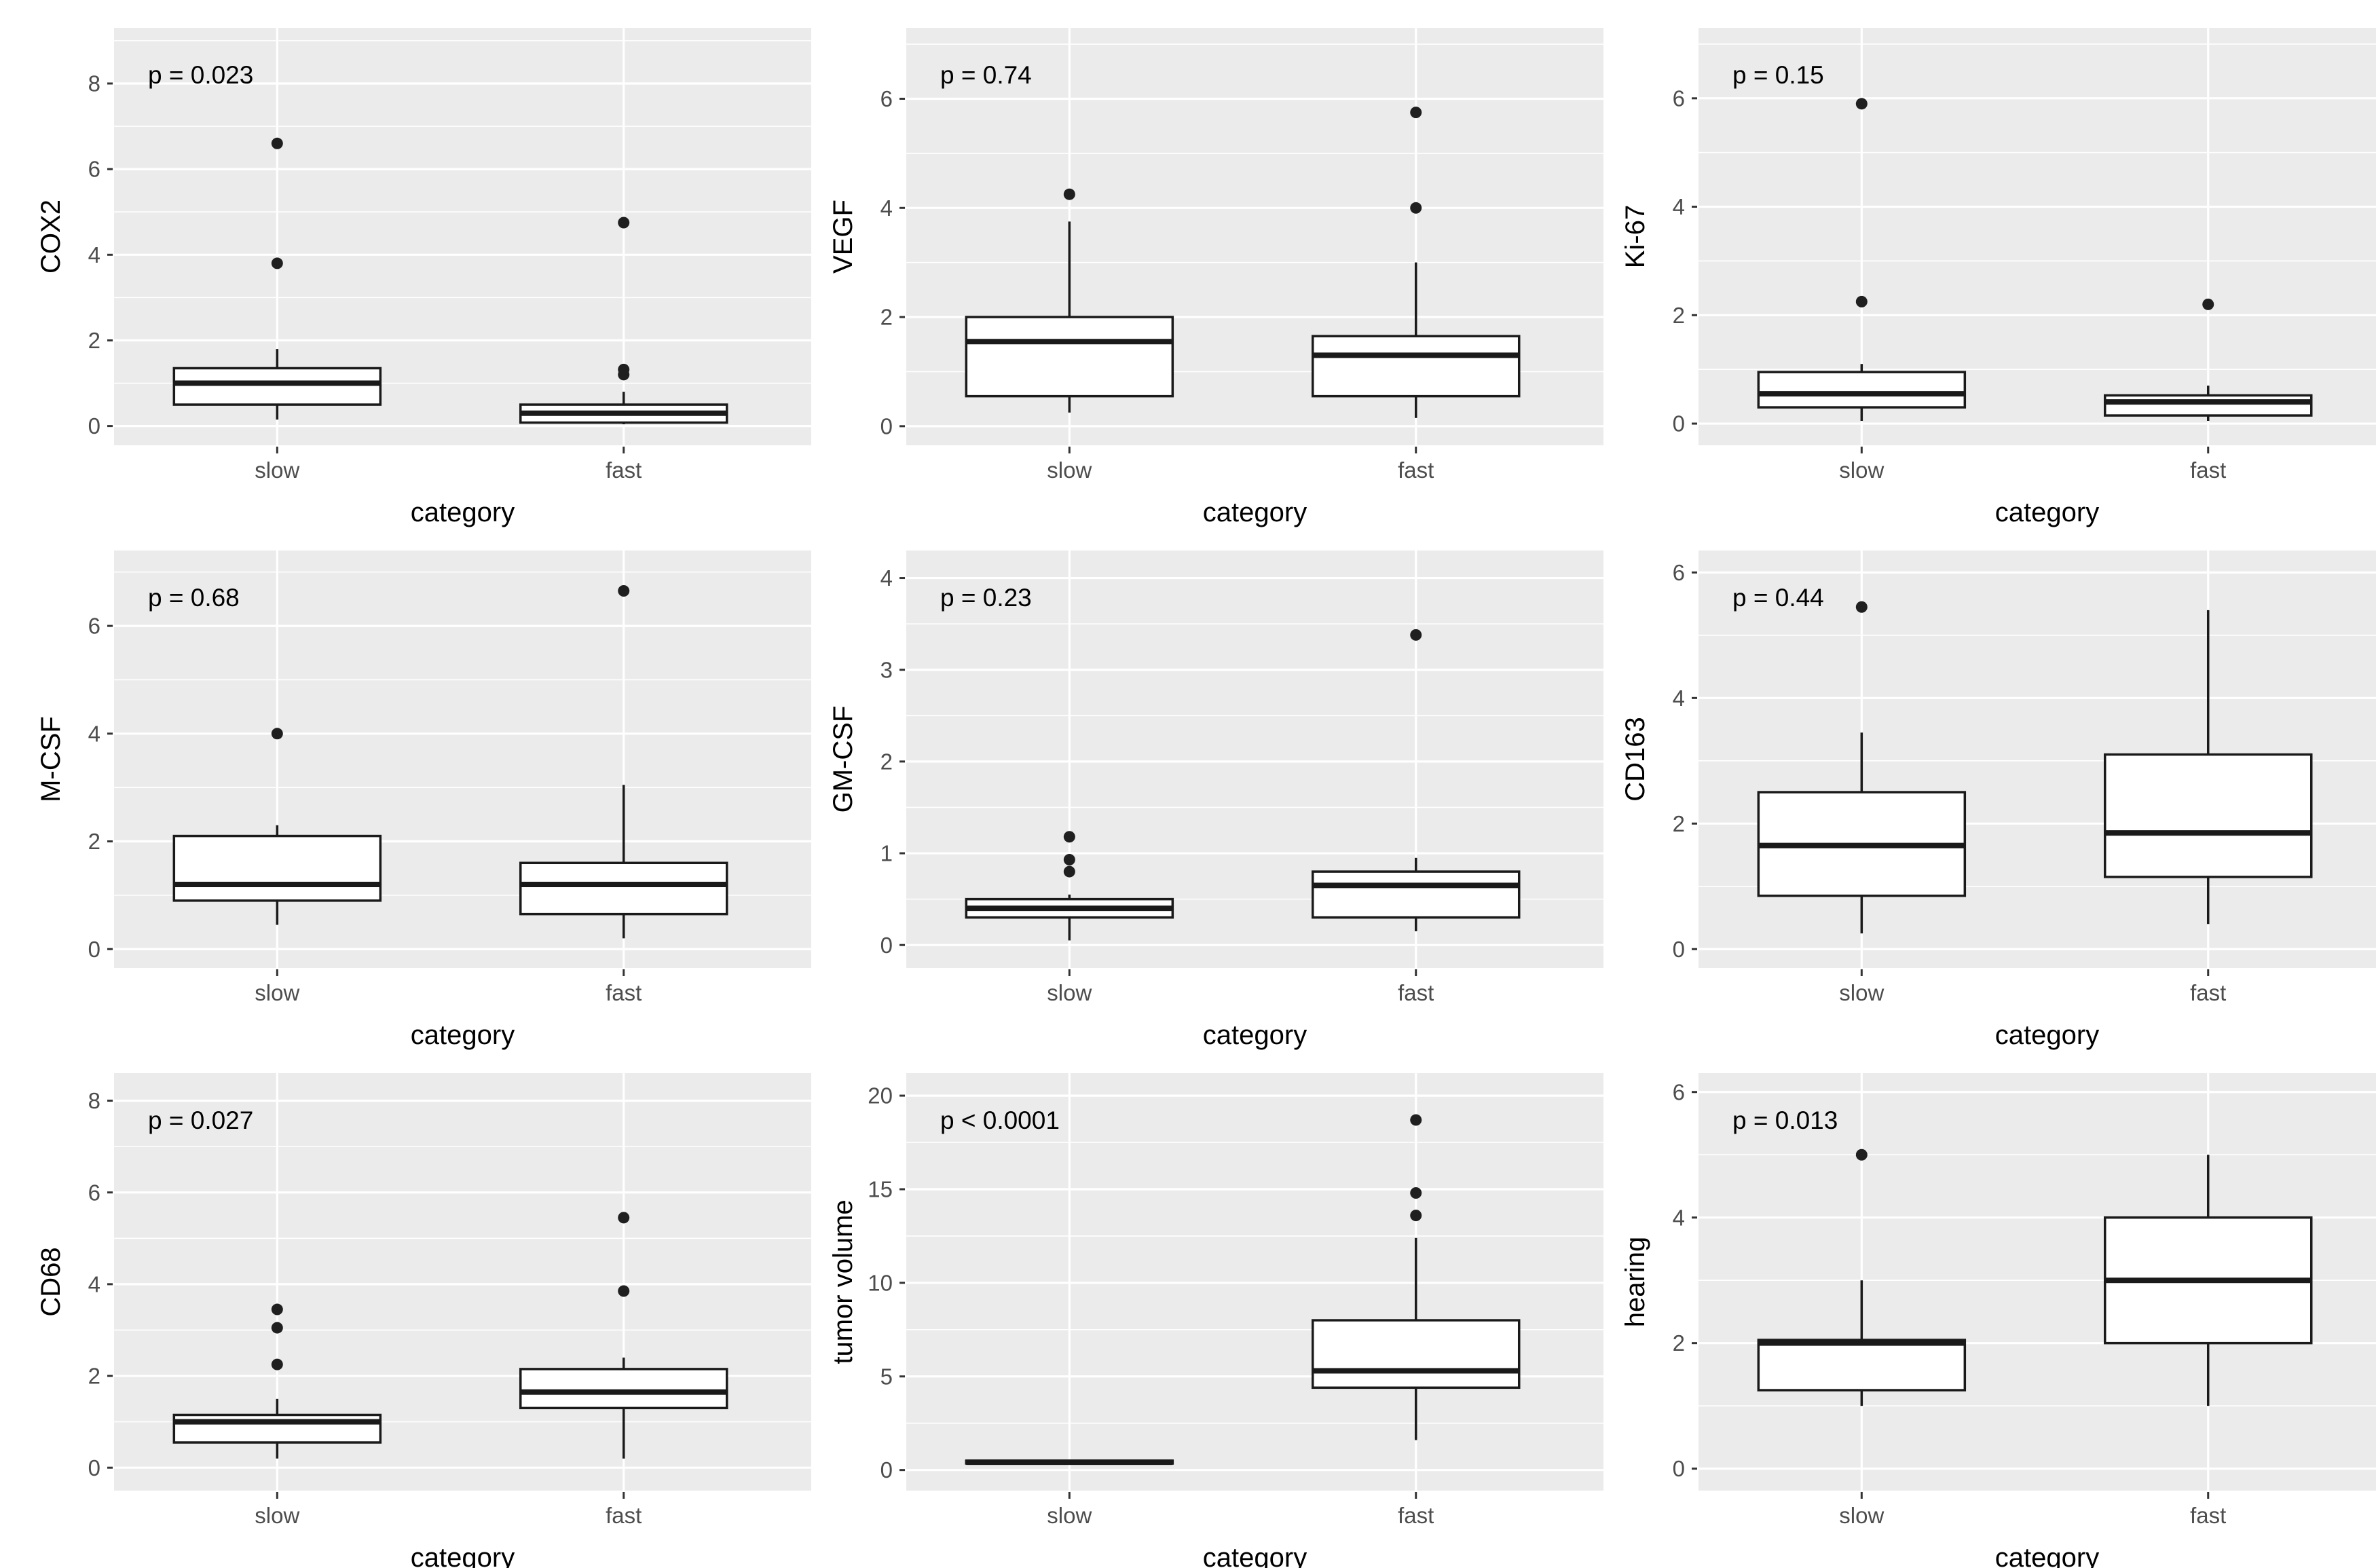 The width and height of the screenshot is (2376, 1568). I want to click on y-axis-title: COX2, so click(51, 237).